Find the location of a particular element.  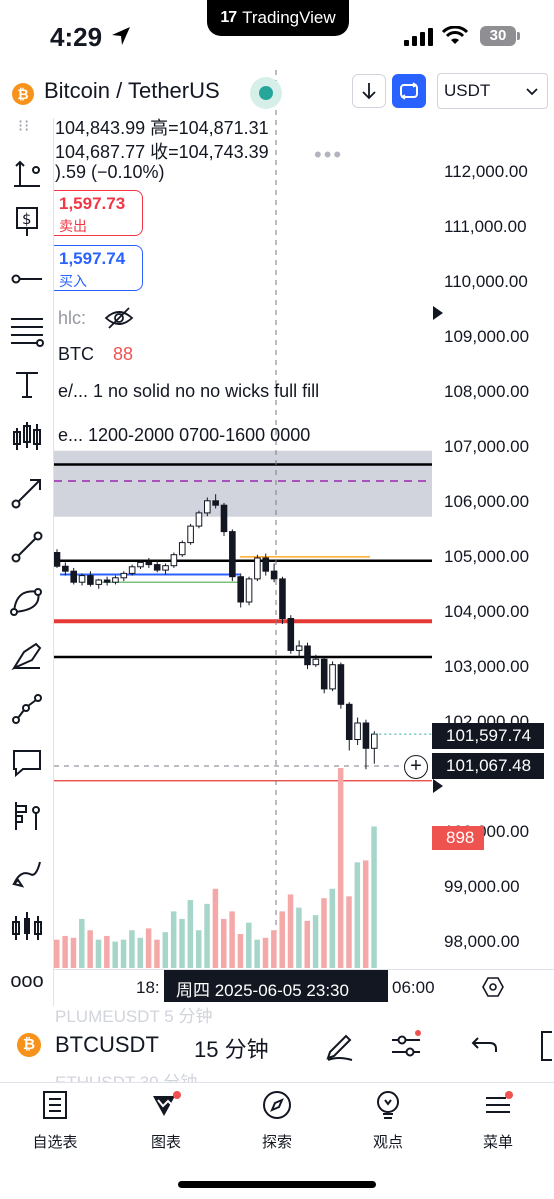

market-open-indicator is located at coordinates (266, 93).